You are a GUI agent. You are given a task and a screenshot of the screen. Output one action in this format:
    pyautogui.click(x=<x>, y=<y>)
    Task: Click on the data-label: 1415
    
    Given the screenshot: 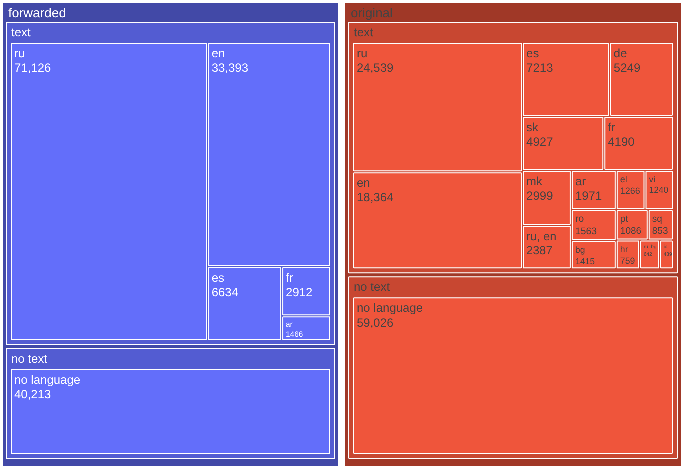 What is the action you would take?
    pyautogui.click(x=585, y=261)
    